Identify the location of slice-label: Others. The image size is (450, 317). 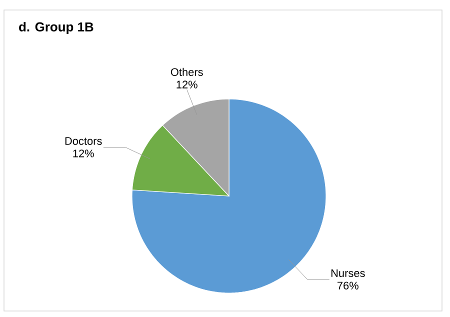
(186, 72).